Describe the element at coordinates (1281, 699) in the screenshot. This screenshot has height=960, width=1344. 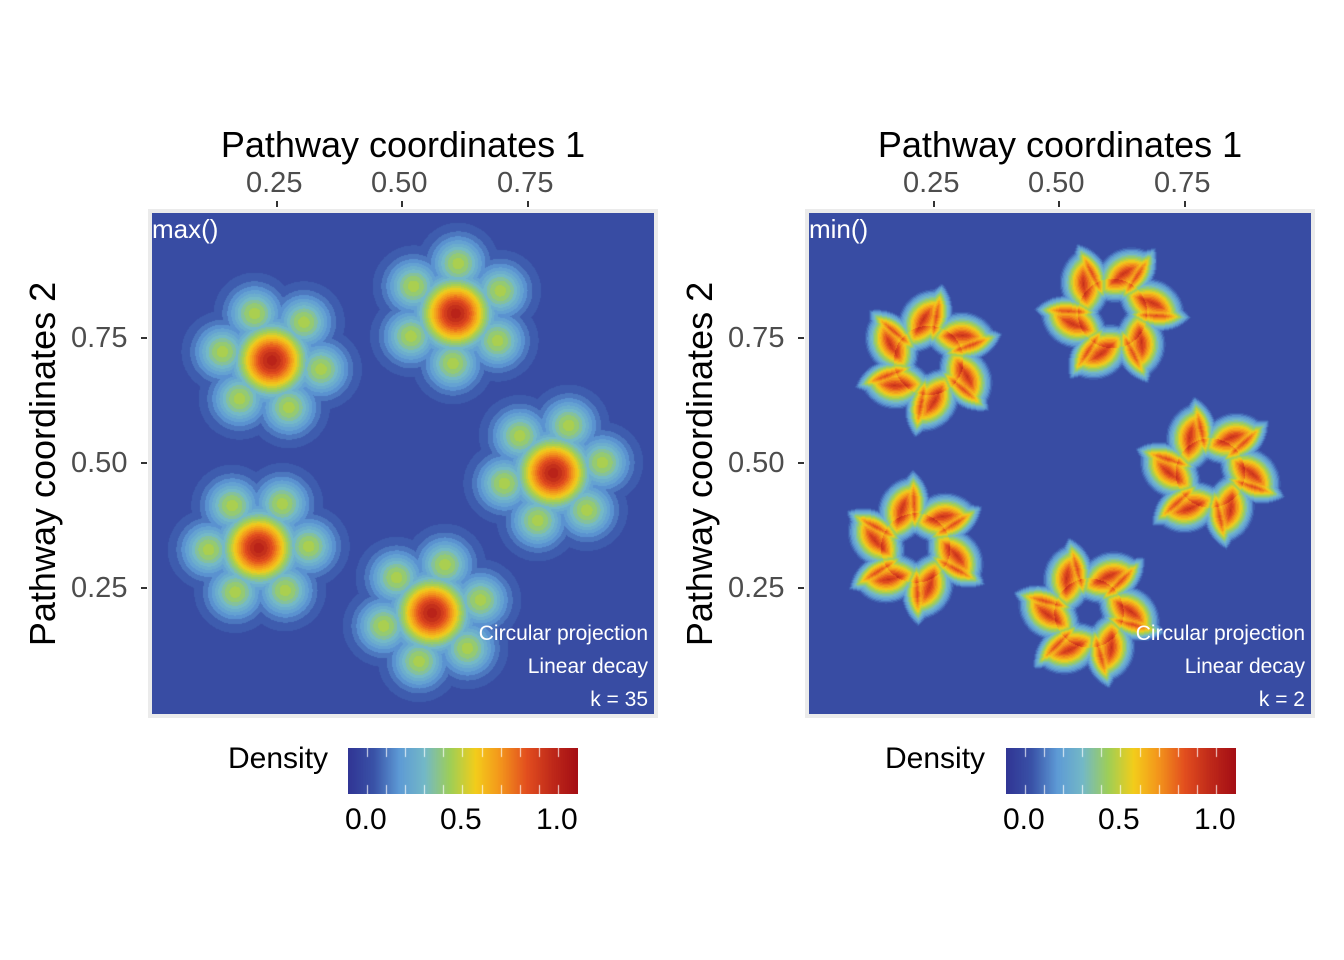
I see `annotation-k: k = 2` at that location.